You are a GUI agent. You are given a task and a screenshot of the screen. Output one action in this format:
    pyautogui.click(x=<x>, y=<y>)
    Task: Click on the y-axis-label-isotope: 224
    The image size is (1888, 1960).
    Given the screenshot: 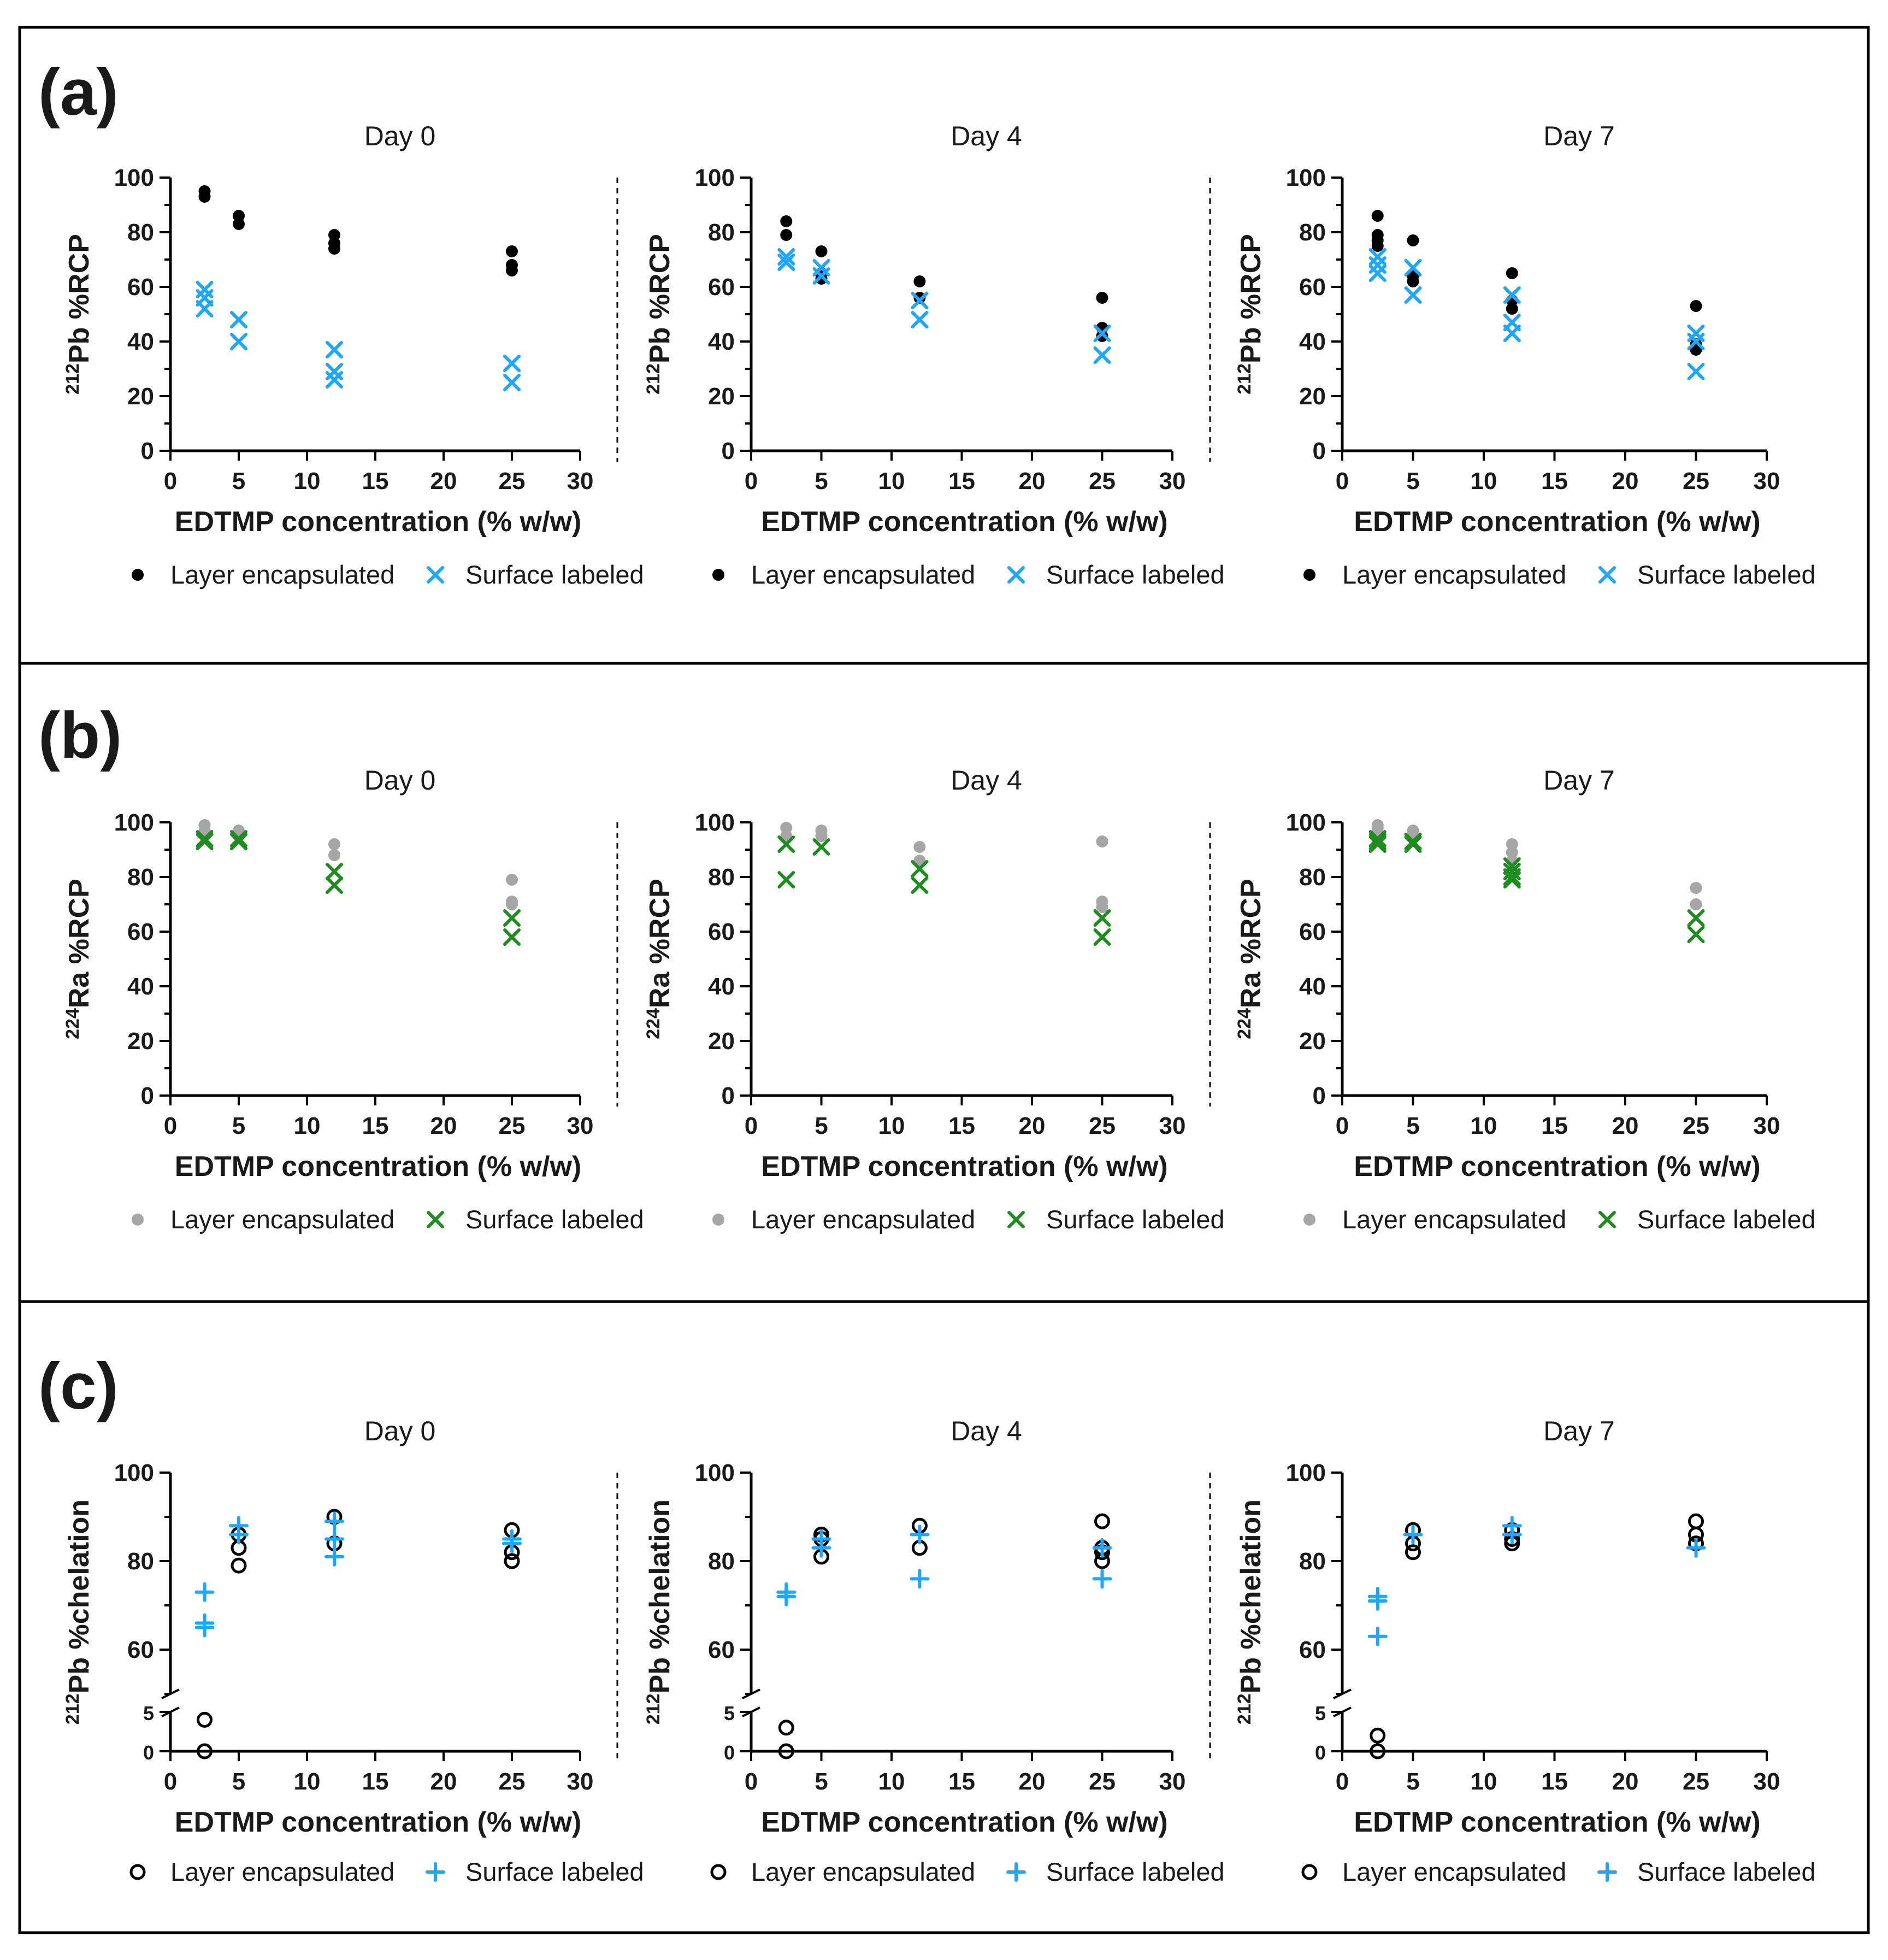 What is the action you would take?
    pyautogui.click(x=72, y=1023)
    